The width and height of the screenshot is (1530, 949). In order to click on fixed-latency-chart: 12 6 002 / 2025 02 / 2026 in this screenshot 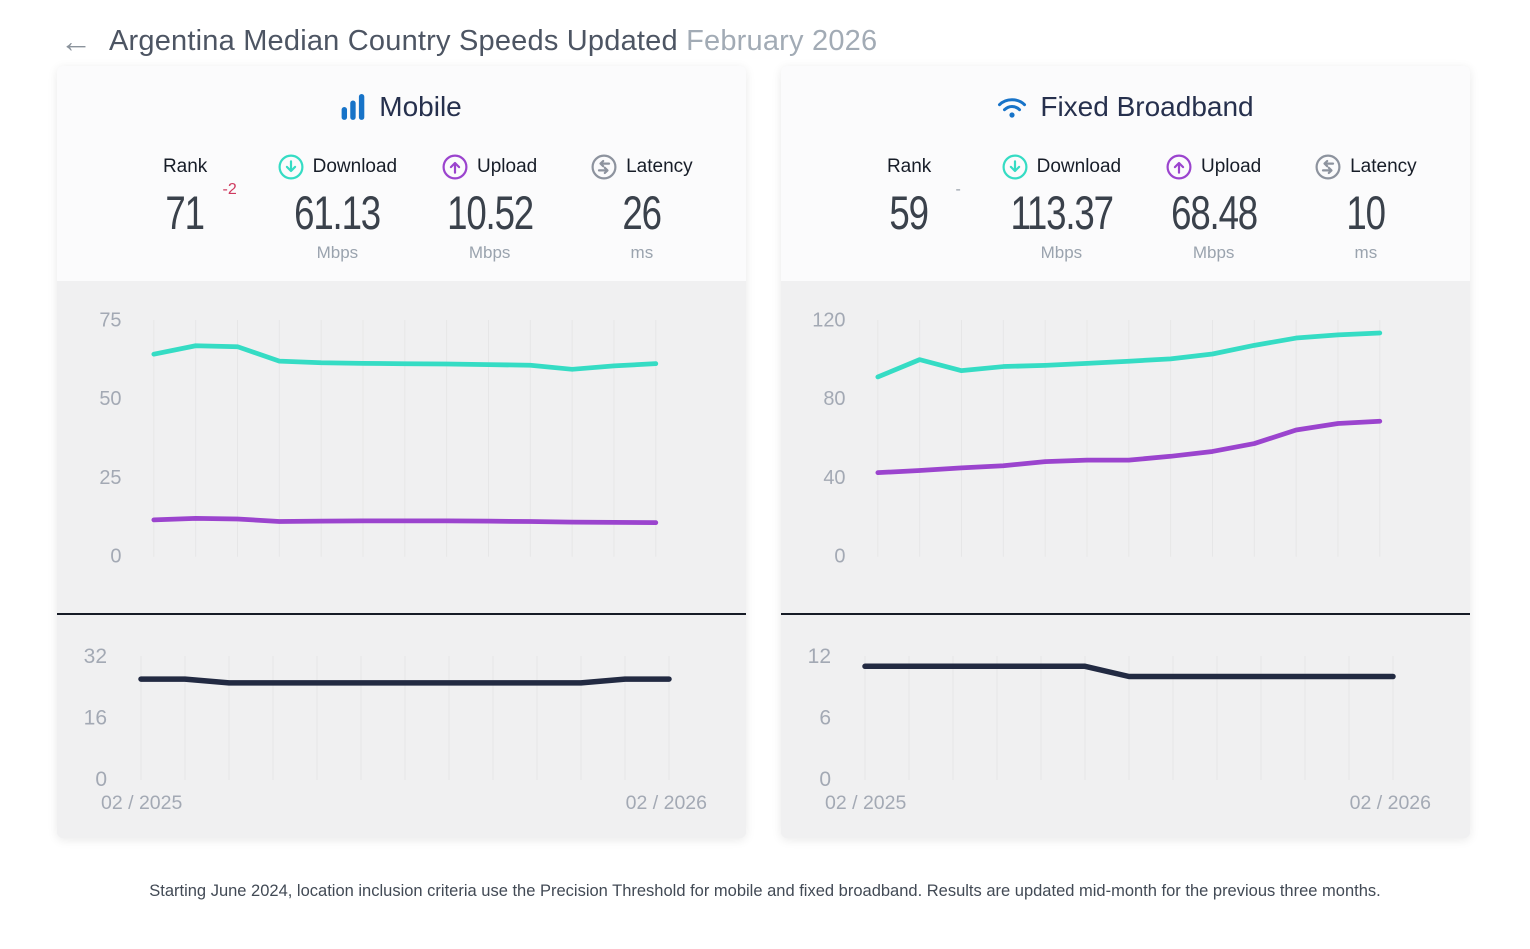, I will do `click(1125, 726)`.